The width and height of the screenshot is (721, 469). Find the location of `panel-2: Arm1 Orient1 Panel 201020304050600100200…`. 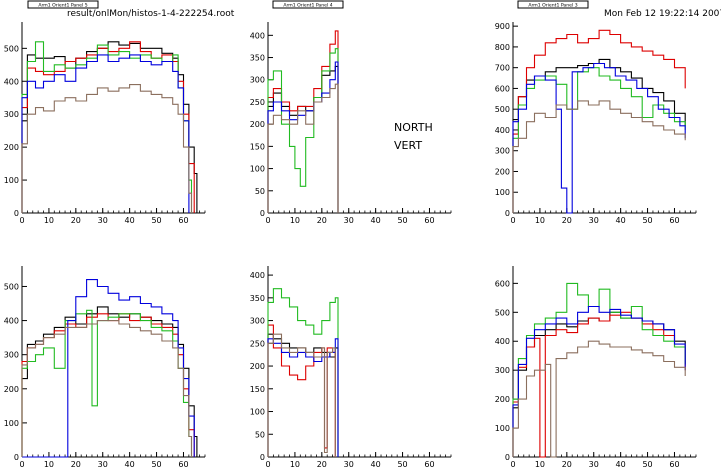

panel-2: Arm1 Orient1 Panel 201020304050600100200… is located at coordinates (596, 112).